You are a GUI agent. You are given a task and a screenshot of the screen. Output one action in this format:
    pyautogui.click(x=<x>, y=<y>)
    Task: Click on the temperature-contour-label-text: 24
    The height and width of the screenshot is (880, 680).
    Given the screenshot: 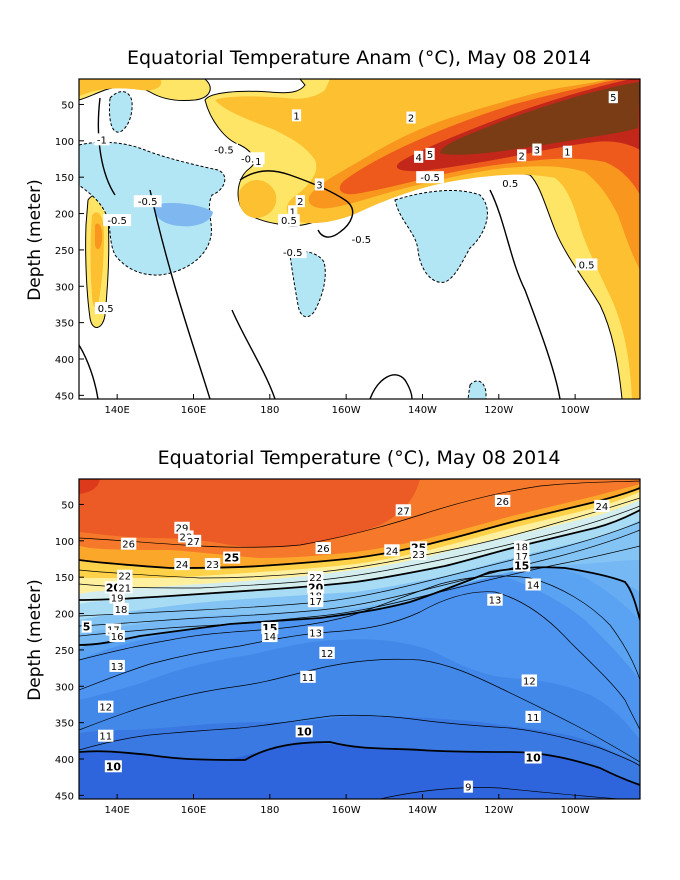 What is the action you would take?
    pyautogui.click(x=182, y=565)
    